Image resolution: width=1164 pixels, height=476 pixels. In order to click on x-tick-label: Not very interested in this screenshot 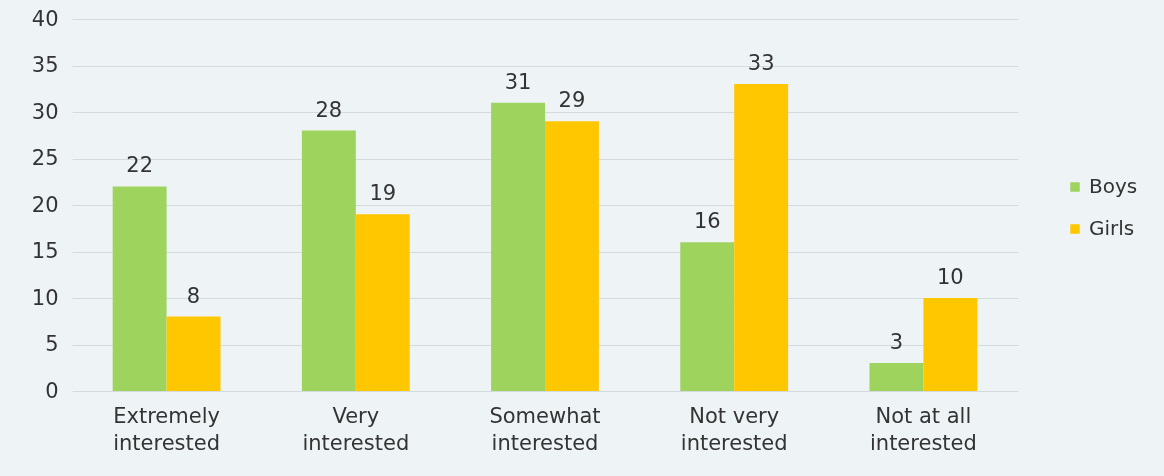, I will do `click(734, 429)`.